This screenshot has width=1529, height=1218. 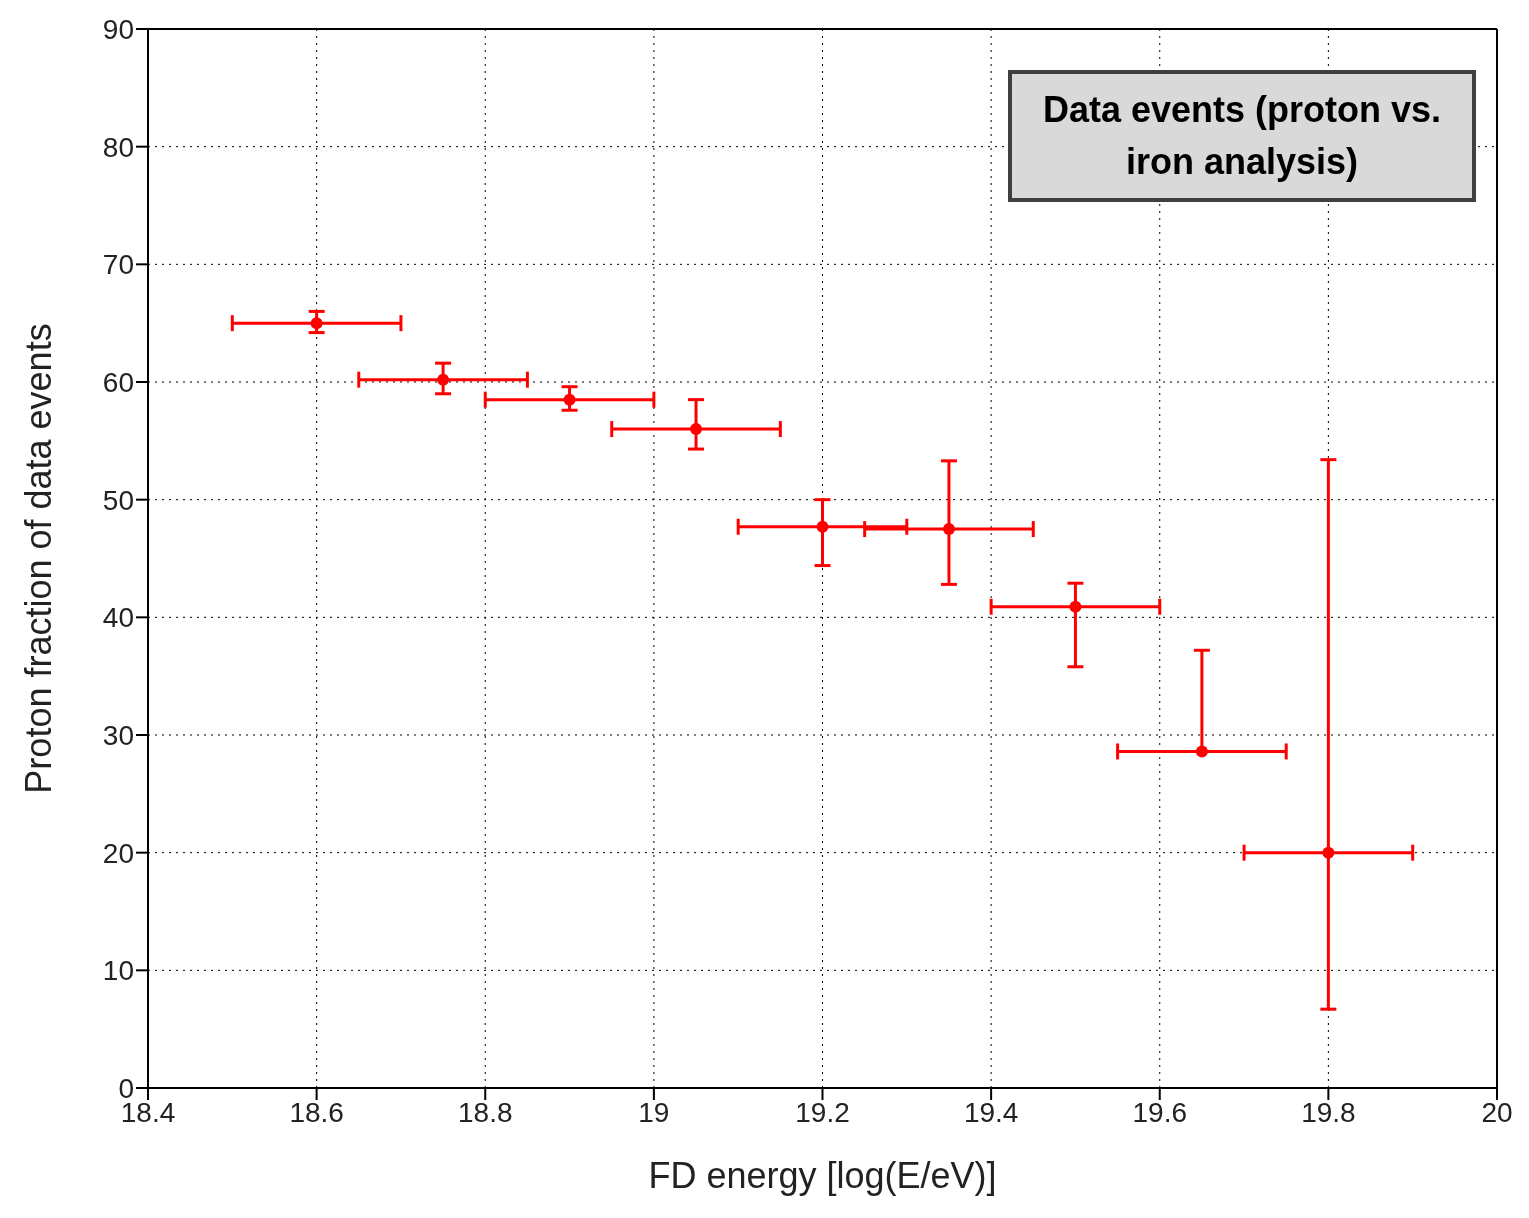 I want to click on y-axis-title: Proton fraction of data events, so click(x=38, y=558).